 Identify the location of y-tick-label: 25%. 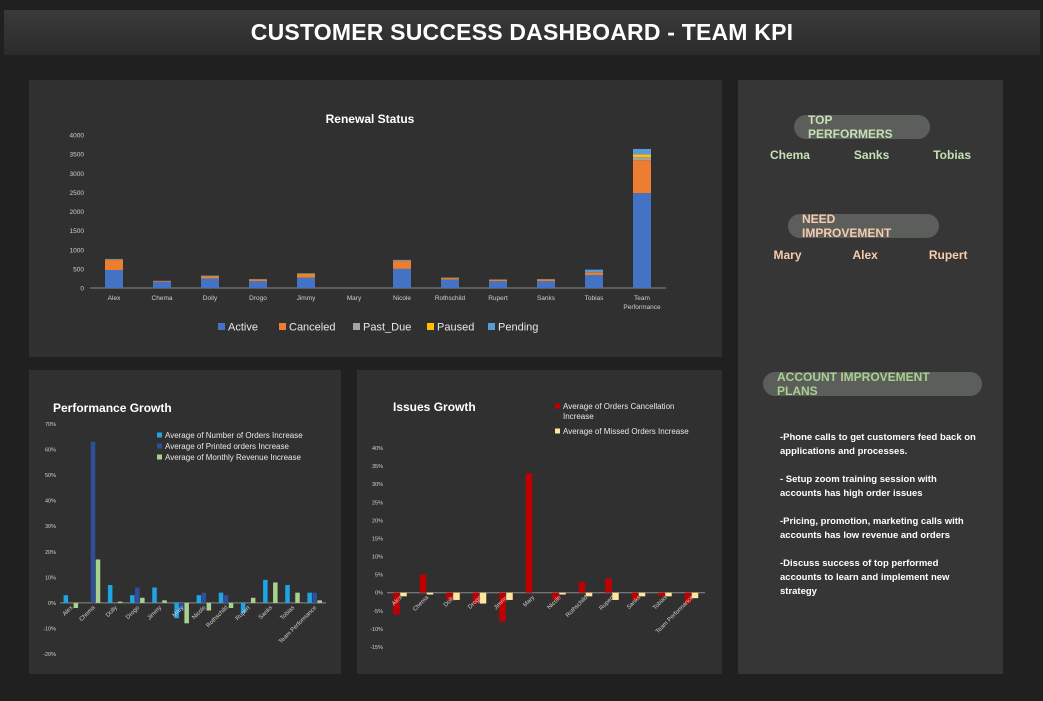
(377, 503).